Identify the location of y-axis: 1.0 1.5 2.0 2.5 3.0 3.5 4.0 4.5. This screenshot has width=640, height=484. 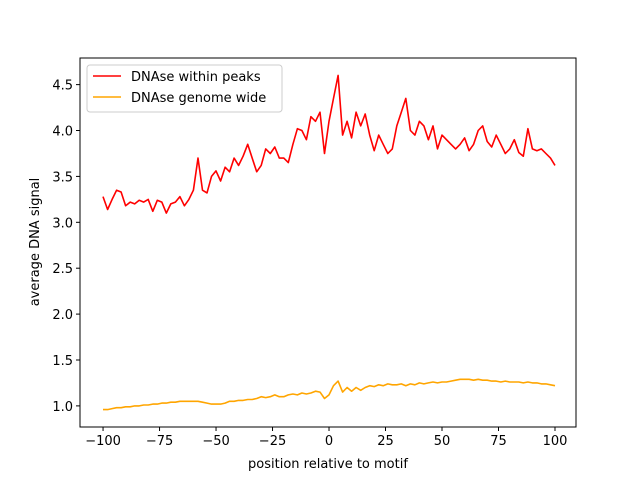
(66, 247).